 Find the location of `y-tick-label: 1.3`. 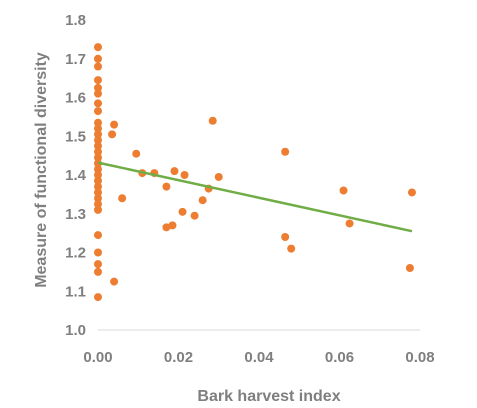

y-tick-label: 1.3 is located at coordinates (75, 214).